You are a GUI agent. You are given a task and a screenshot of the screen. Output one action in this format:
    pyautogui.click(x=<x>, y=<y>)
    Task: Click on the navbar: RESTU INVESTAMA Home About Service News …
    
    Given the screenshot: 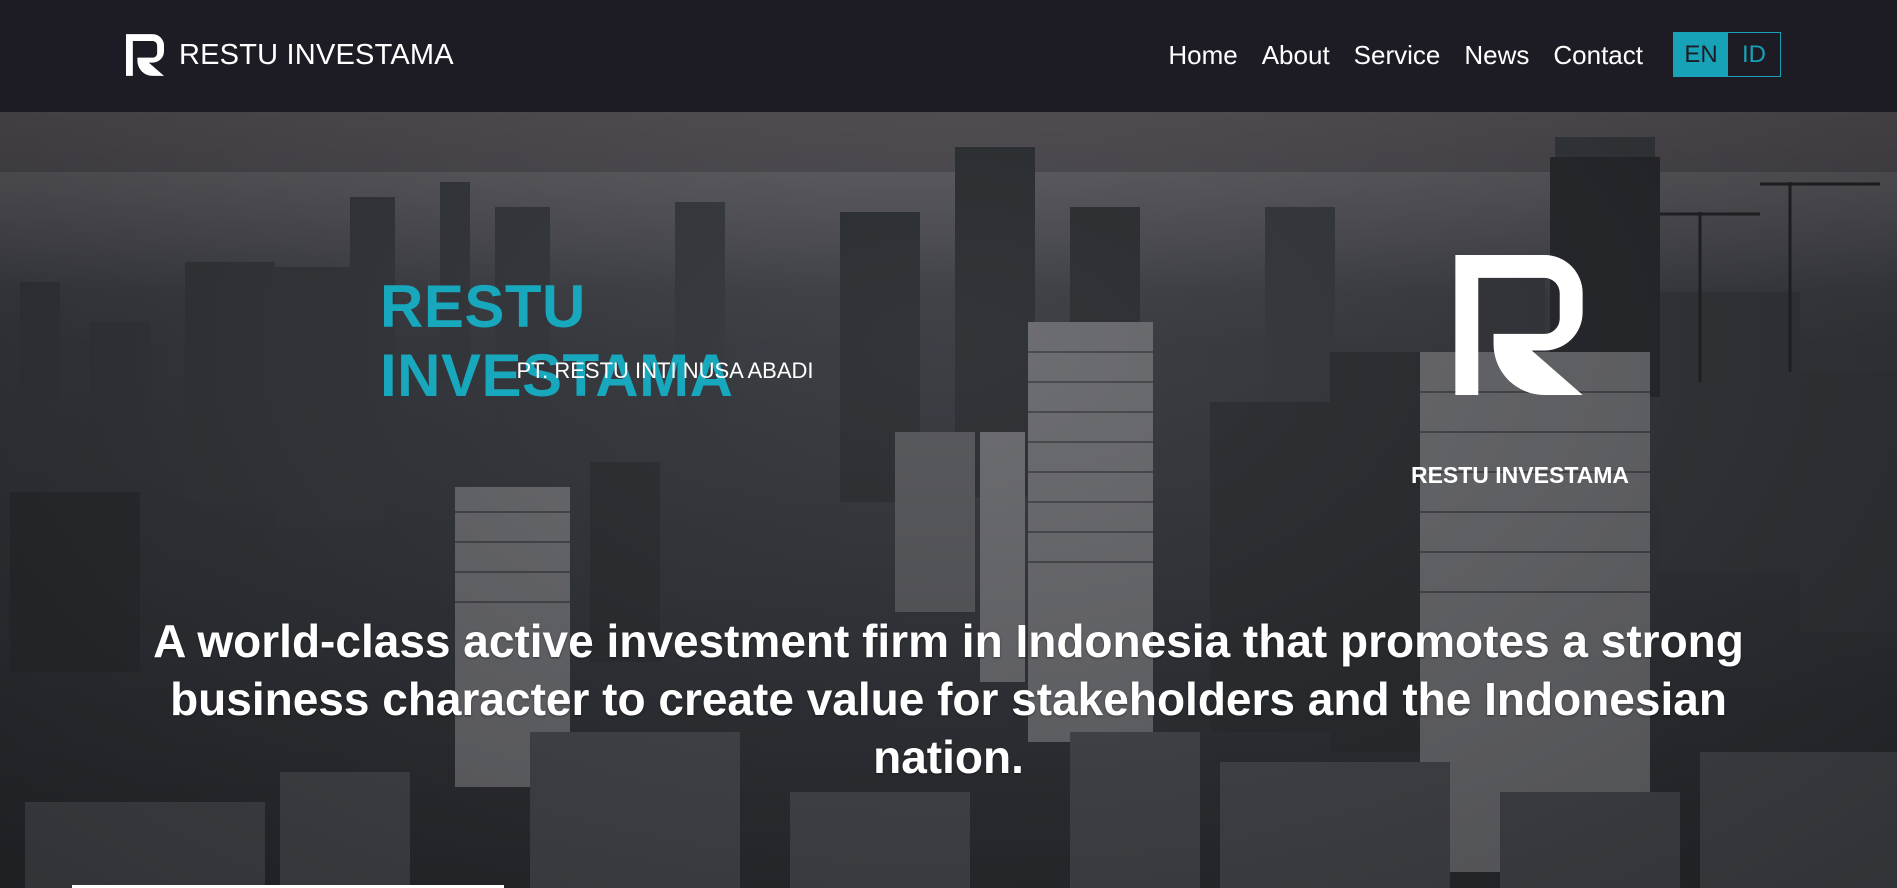 What is the action you would take?
    pyautogui.click(x=948, y=56)
    